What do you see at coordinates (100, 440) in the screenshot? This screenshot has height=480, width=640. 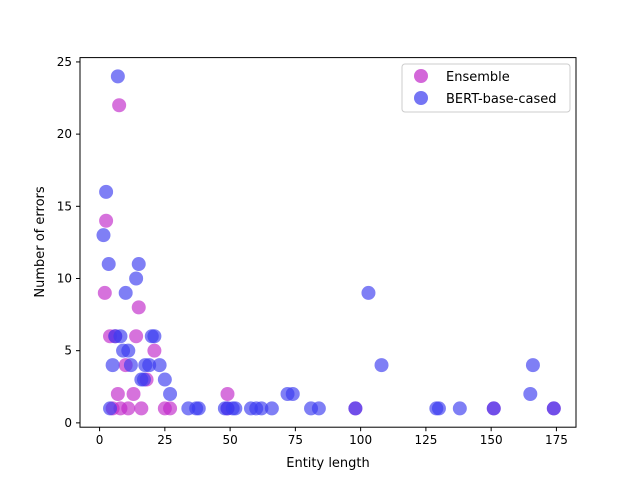 I see `x-tick-label: 0` at bounding box center [100, 440].